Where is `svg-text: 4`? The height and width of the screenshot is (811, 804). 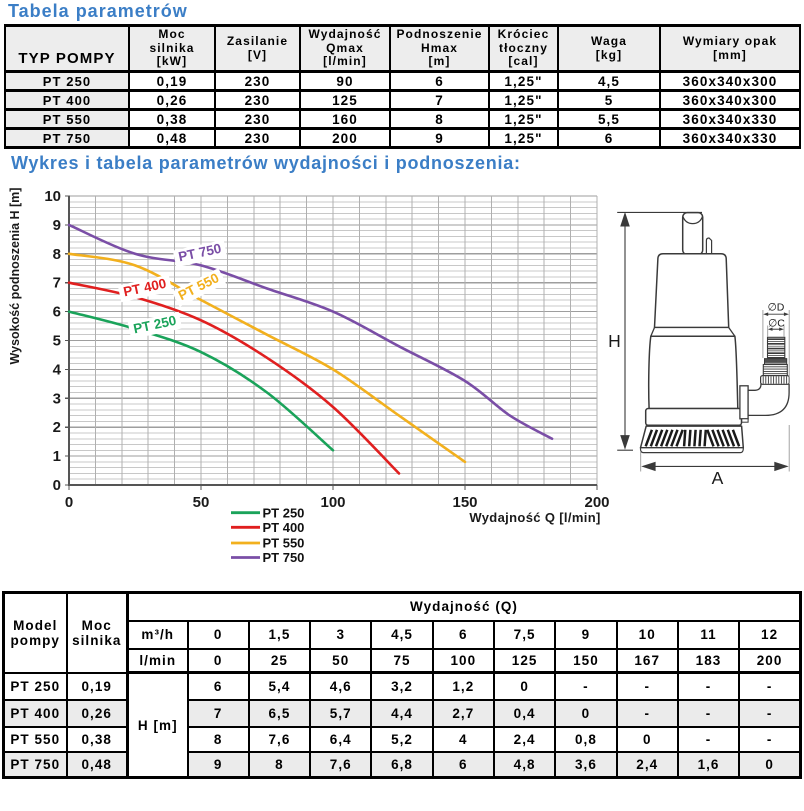
svg-text: 4 is located at coordinates (57, 369).